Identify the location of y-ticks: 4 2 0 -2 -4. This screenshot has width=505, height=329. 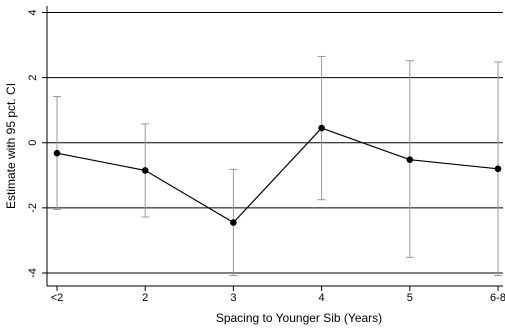
(37, 143).